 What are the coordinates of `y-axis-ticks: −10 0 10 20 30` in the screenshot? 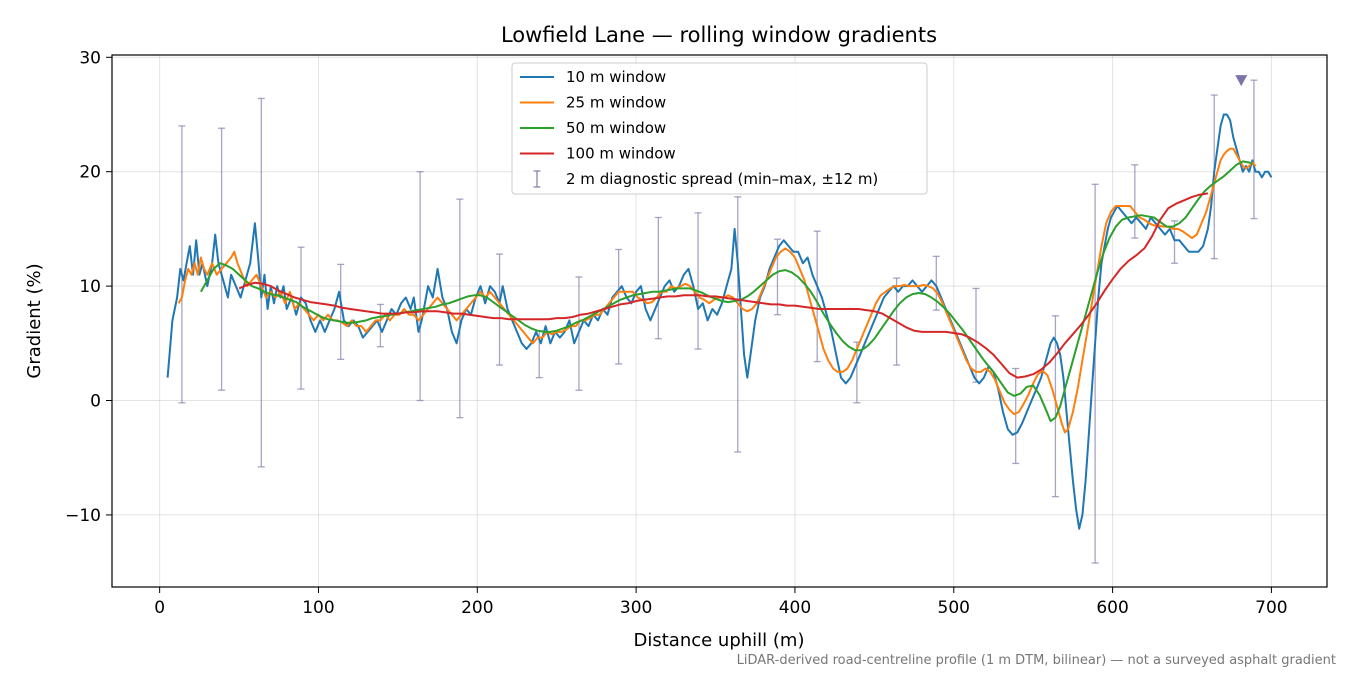 It's located at (88, 287).